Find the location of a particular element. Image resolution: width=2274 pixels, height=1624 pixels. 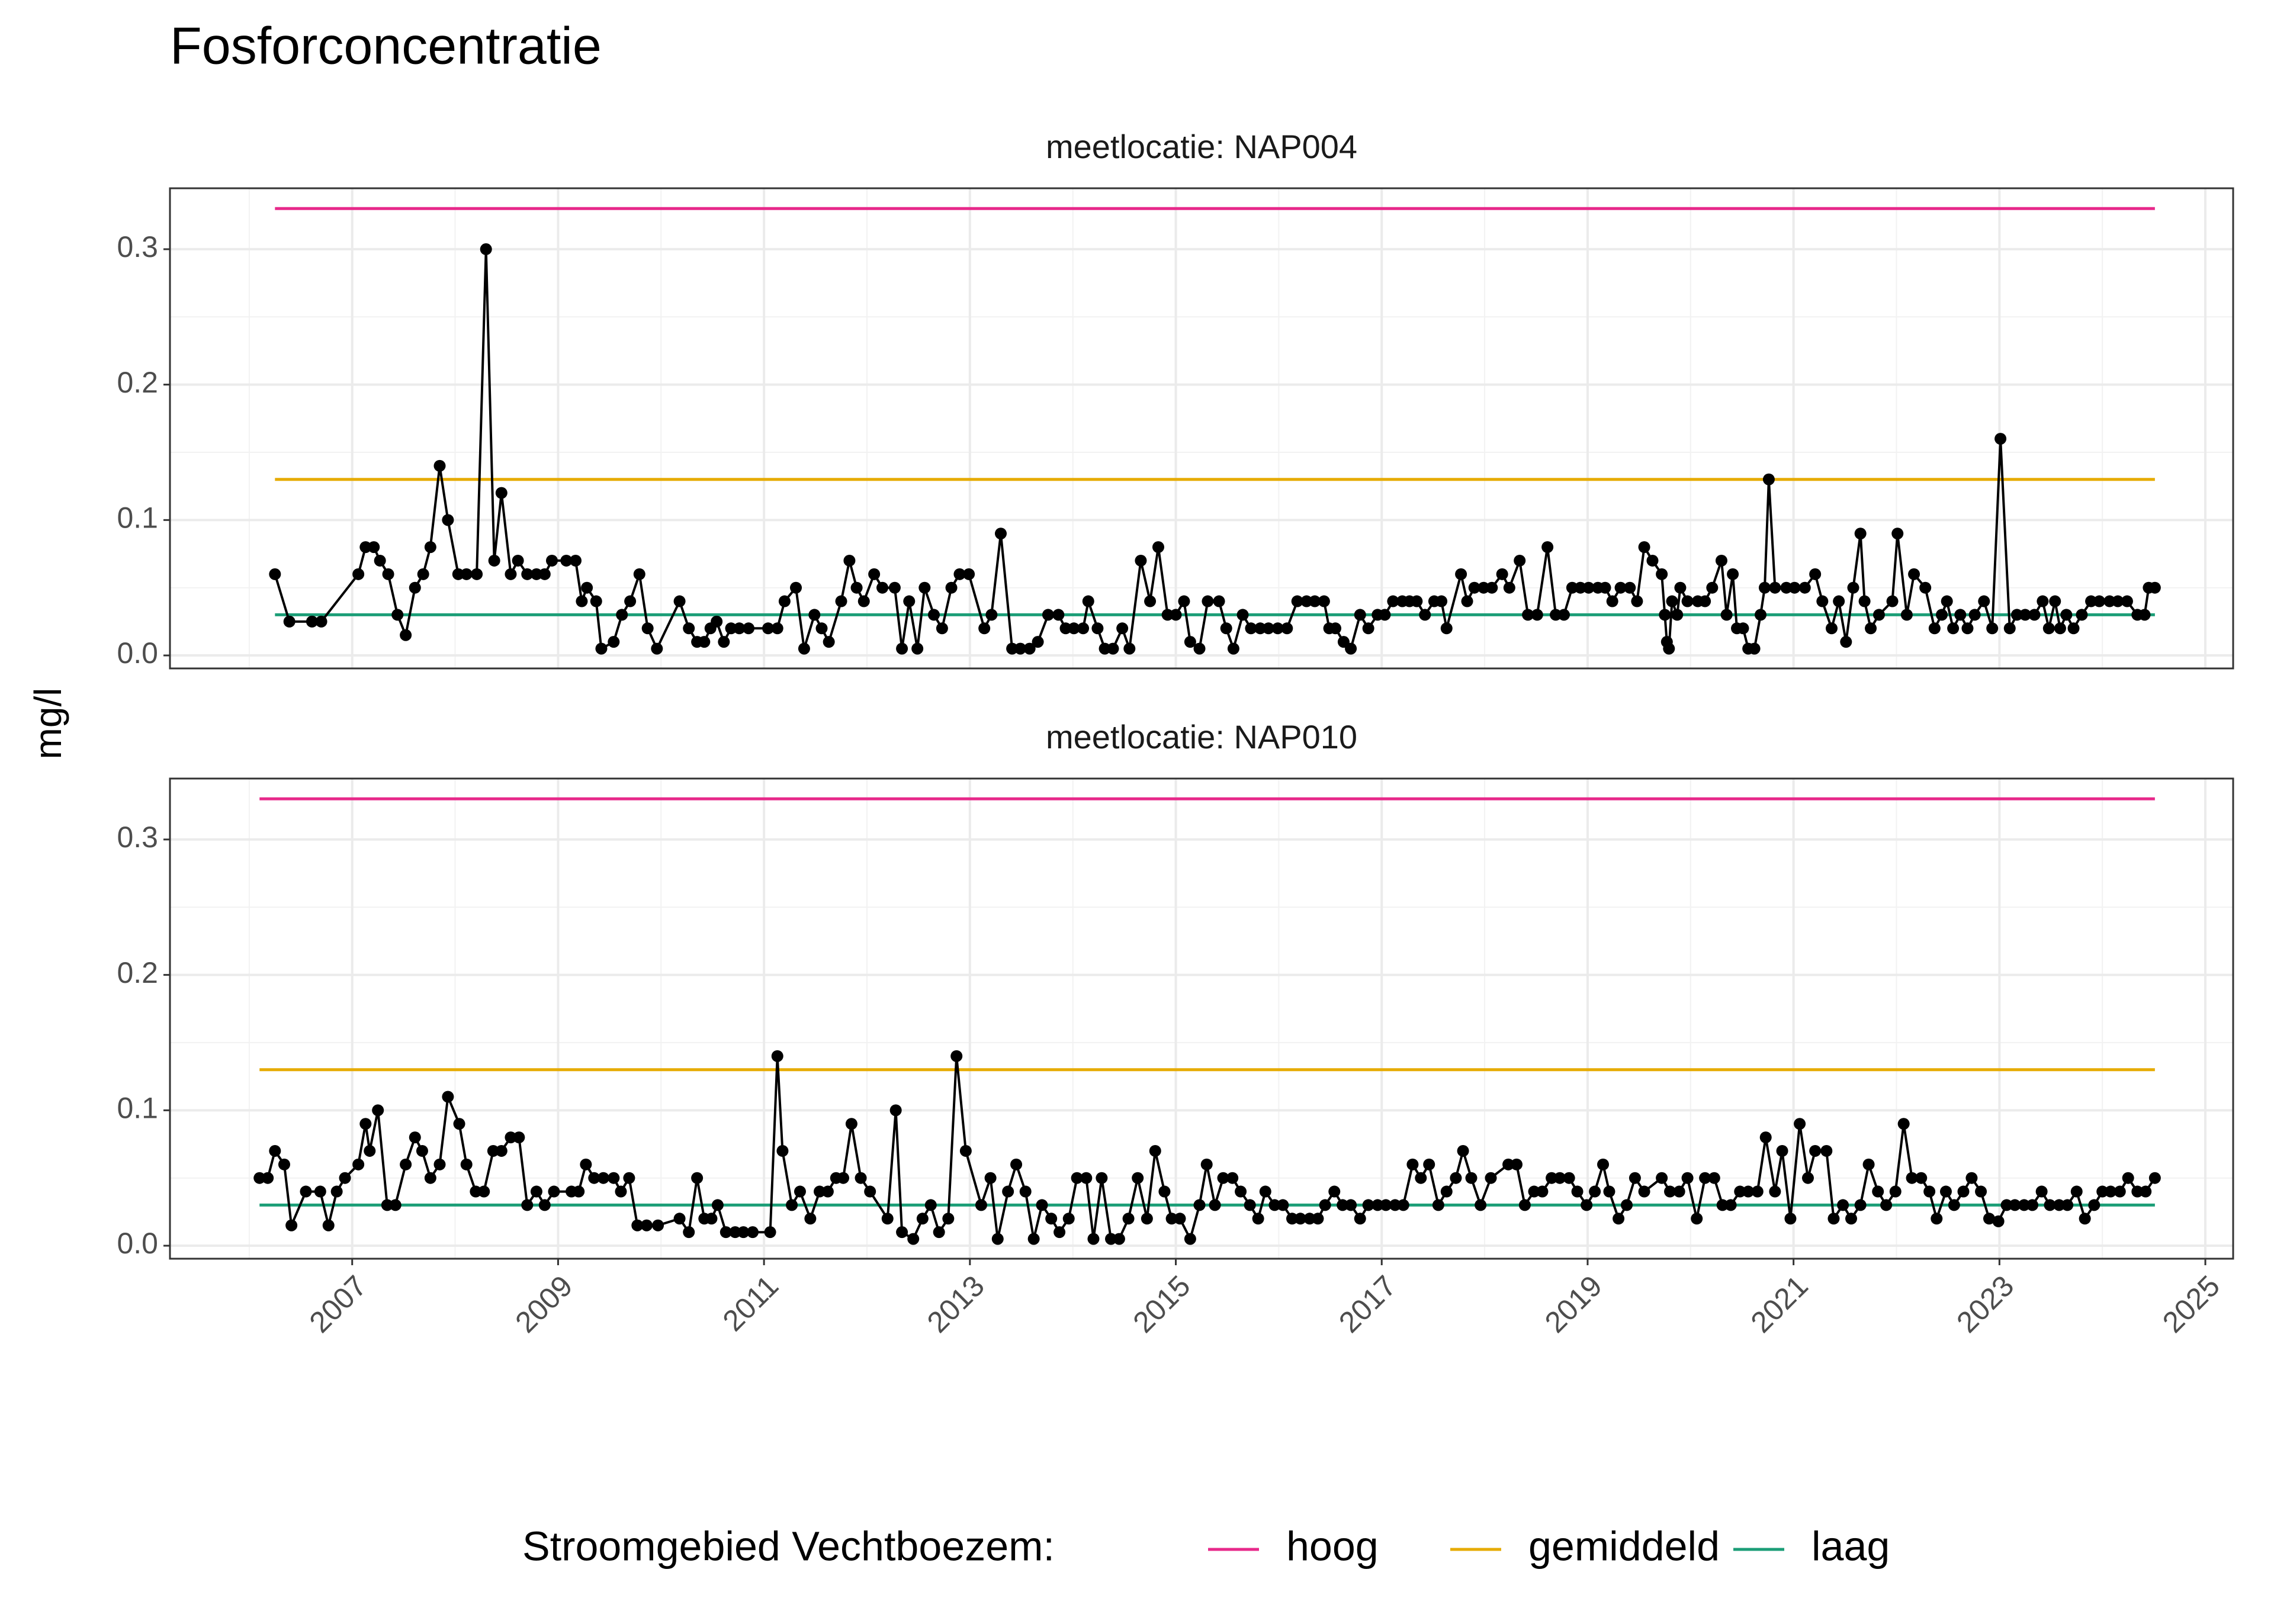

legend-label: gemiddeld is located at coordinates (1624, 1546).